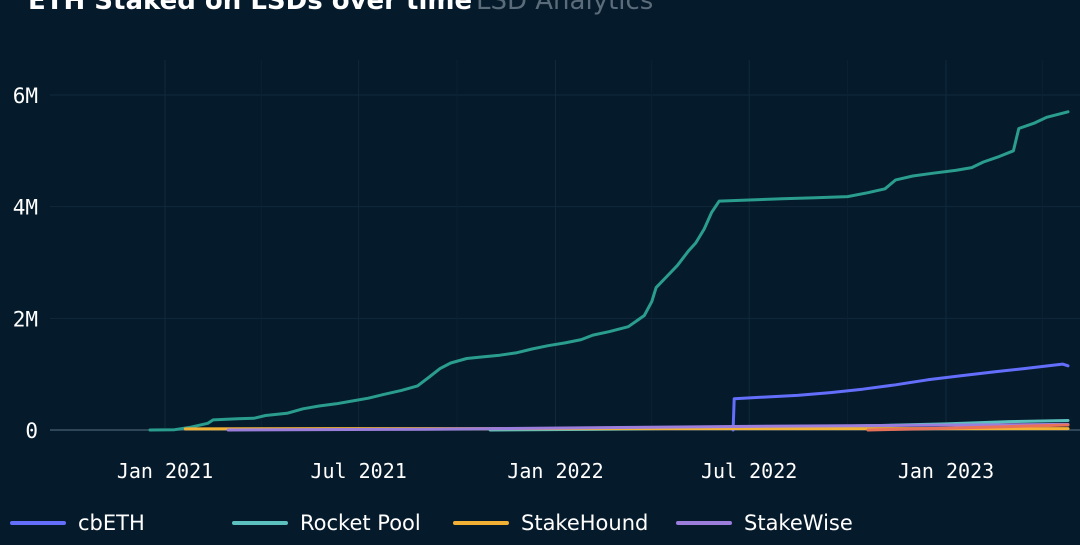 The width and height of the screenshot is (1080, 545). Describe the element at coordinates (565, 8) in the screenshot. I see `chart-subtitle: LSD Analytics` at that location.